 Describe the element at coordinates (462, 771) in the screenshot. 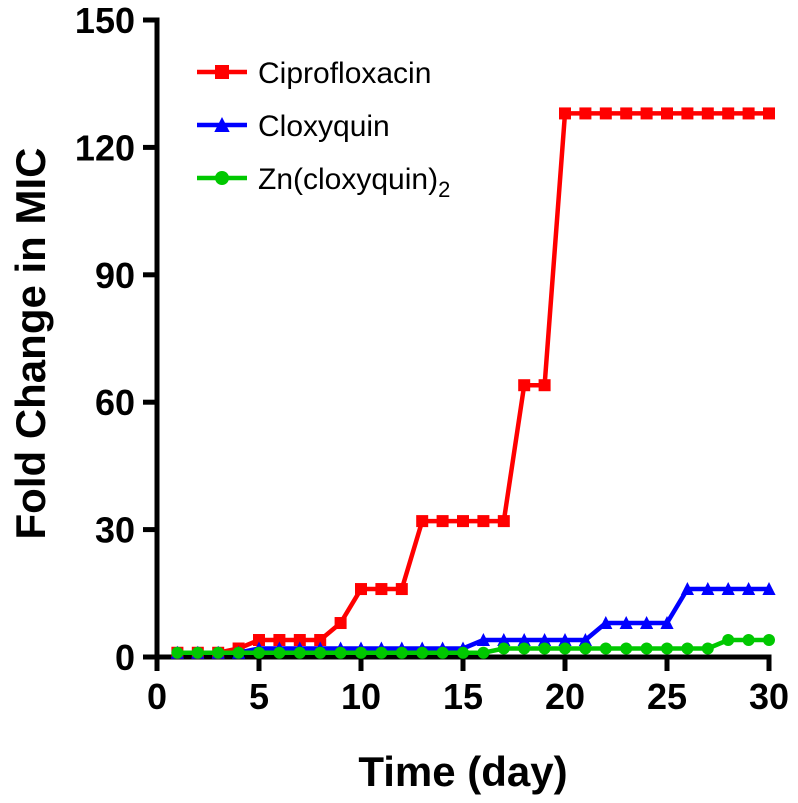

I see `x-axis-title: Time (day)` at that location.